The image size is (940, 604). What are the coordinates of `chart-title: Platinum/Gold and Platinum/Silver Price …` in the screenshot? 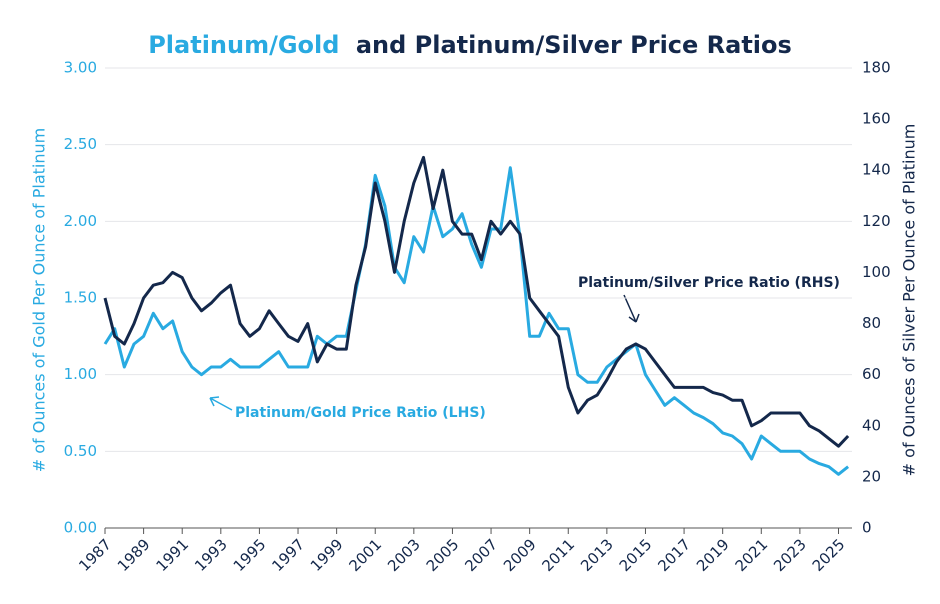 It's located at (470, 45).